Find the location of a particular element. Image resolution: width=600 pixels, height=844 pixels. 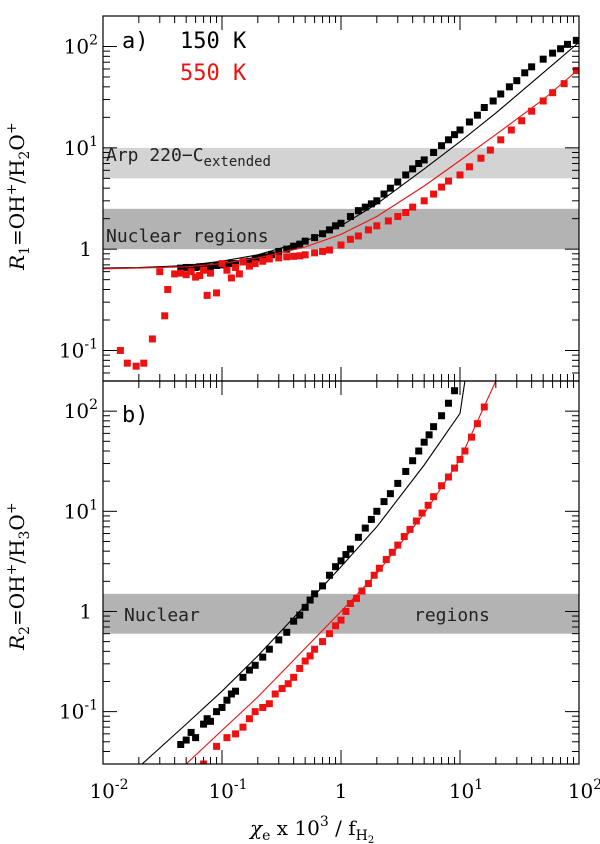

bands-b is located at coordinates (341, 613).